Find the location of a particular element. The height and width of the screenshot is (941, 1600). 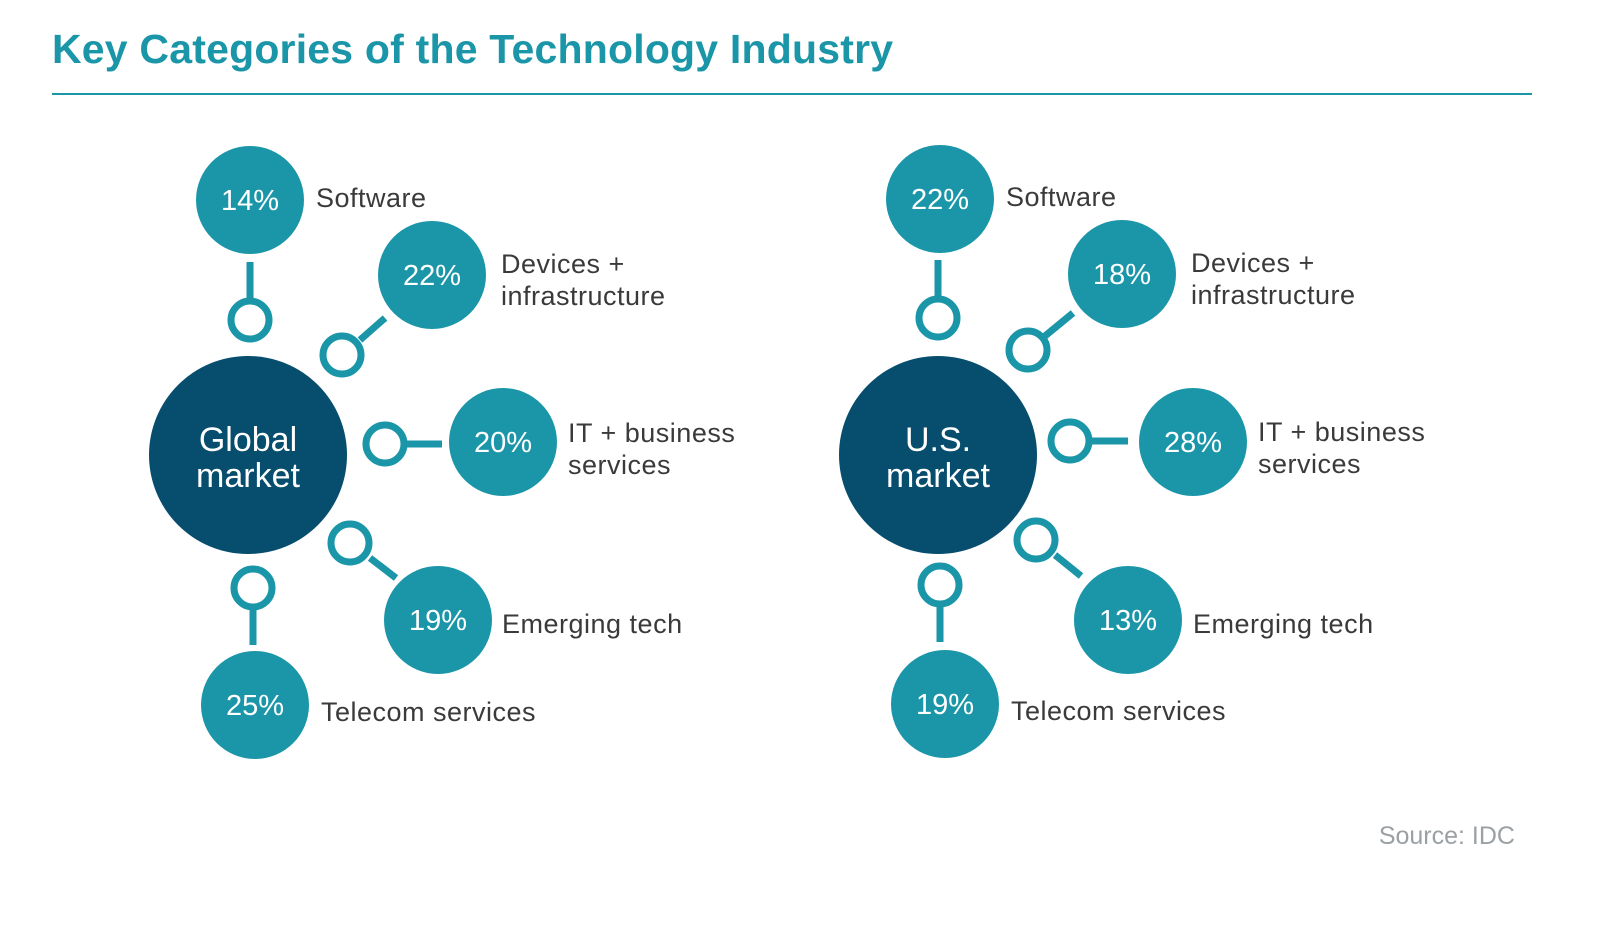

value-emerging-tech: 13% is located at coordinates (1128, 621).